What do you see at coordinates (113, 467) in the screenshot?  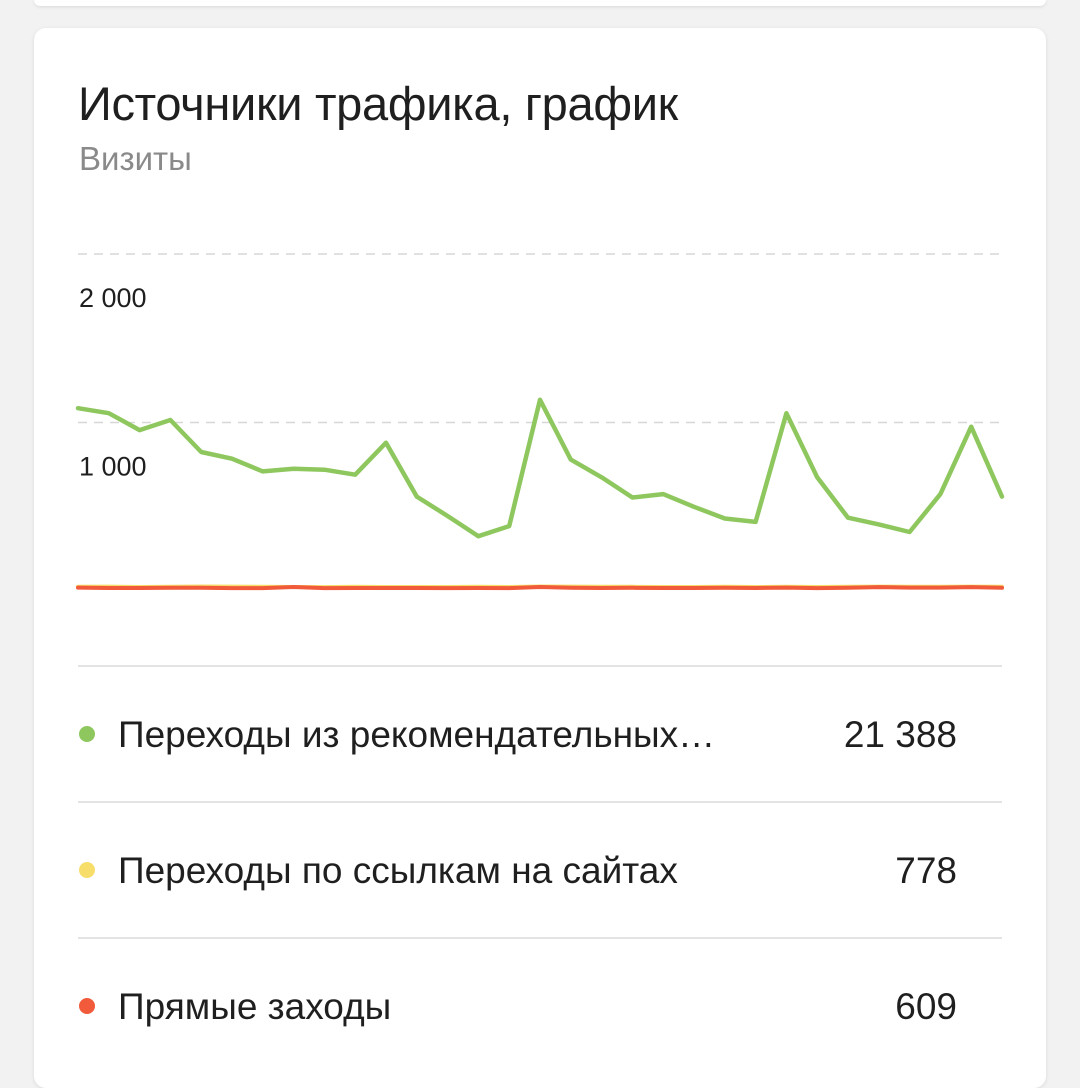 I see `y-tick-label: 1 000` at bounding box center [113, 467].